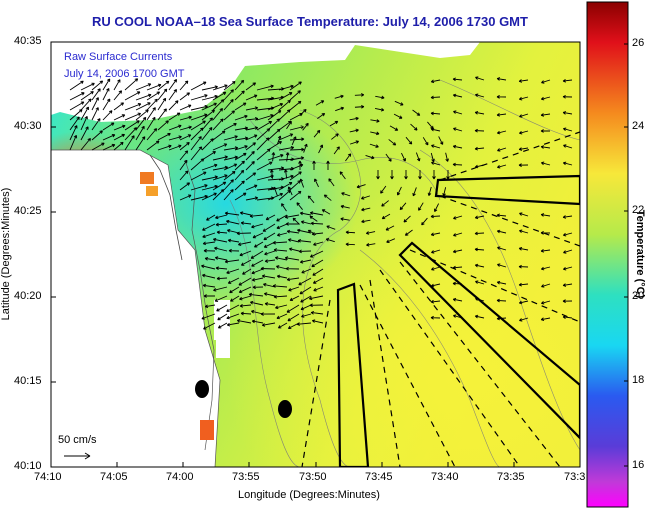 The image size is (651, 511). What do you see at coordinates (313, 477) in the screenshot?
I see `x-tick: 73:50` at bounding box center [313, 477].